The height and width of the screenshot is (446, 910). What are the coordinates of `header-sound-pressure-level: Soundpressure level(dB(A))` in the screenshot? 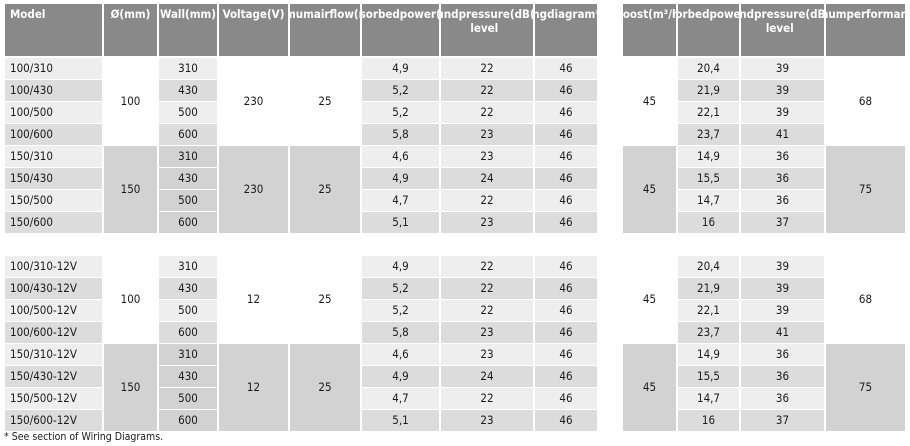 It's located at (487, 30).